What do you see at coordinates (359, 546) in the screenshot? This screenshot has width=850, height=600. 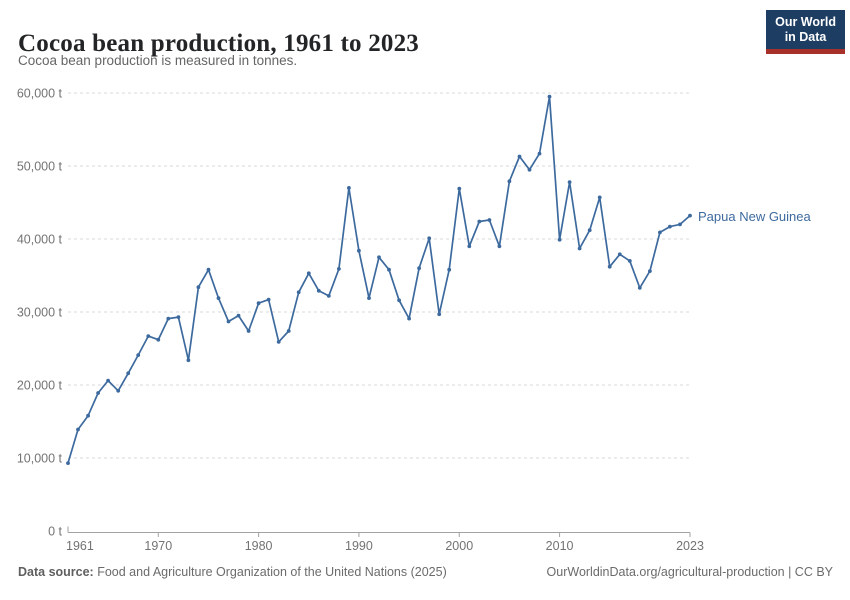 I see `x-axis-tick-label: 1990` at bounding box center [359, 546].